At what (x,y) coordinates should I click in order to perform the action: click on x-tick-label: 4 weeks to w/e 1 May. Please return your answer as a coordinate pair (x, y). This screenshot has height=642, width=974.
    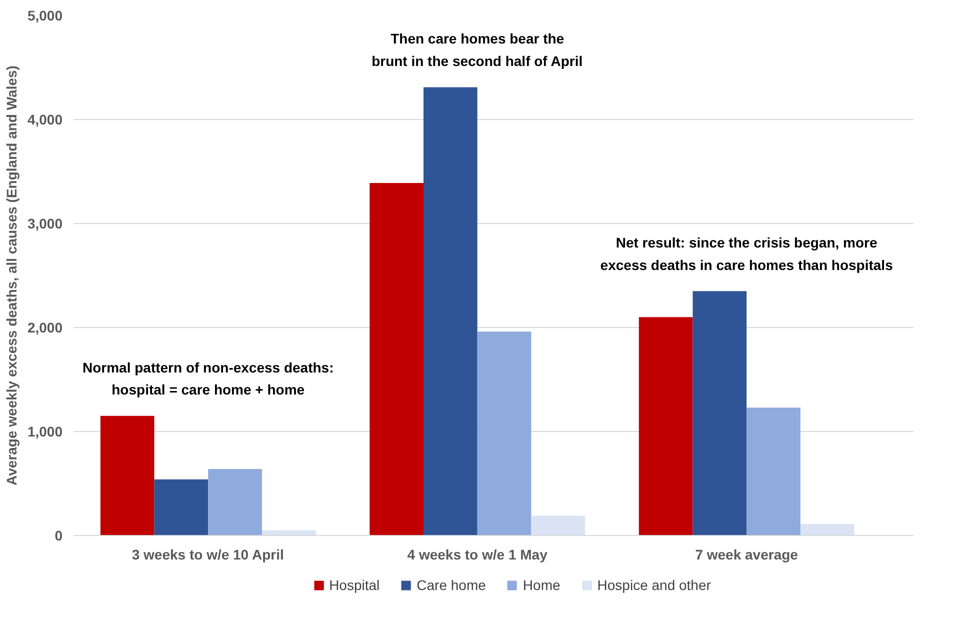
    Looking at the image, I should click on (477, 554).